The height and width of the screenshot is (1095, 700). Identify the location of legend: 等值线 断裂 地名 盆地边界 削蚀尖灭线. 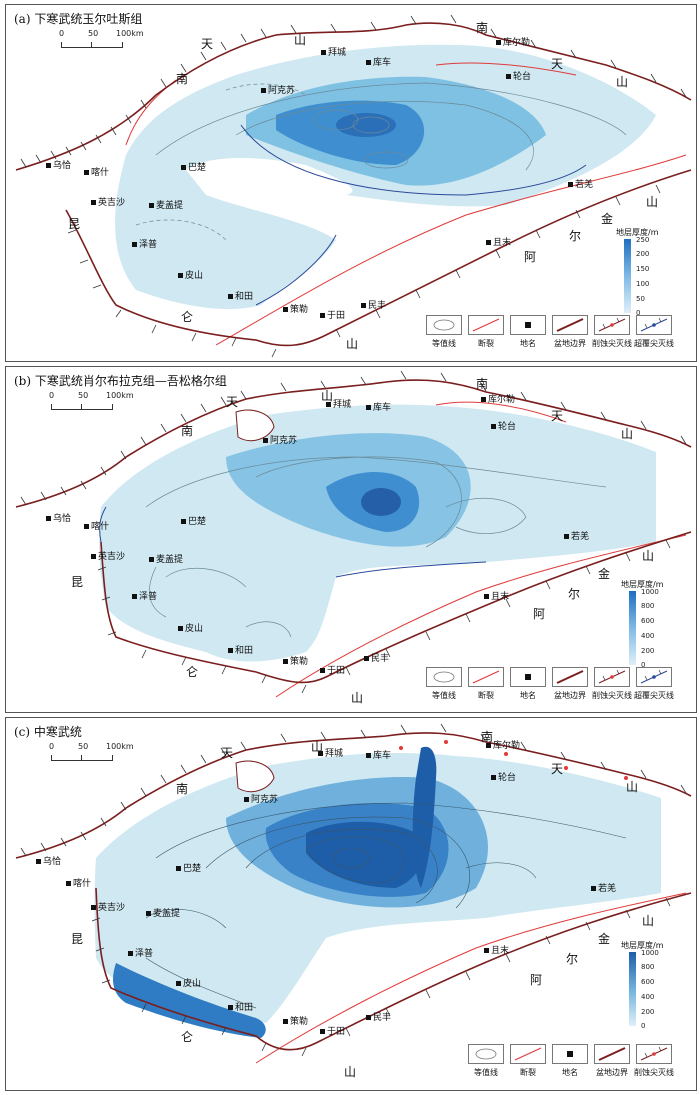
(571, 1061).